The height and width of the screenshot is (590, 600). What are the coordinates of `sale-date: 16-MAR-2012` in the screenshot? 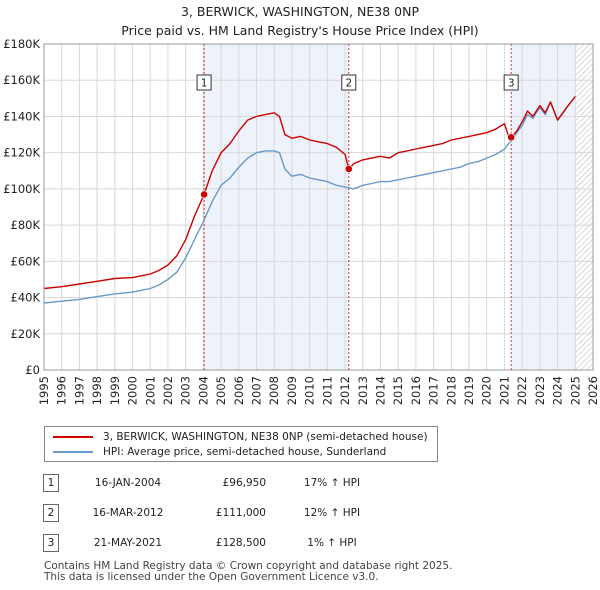 It's located at (128, 513).